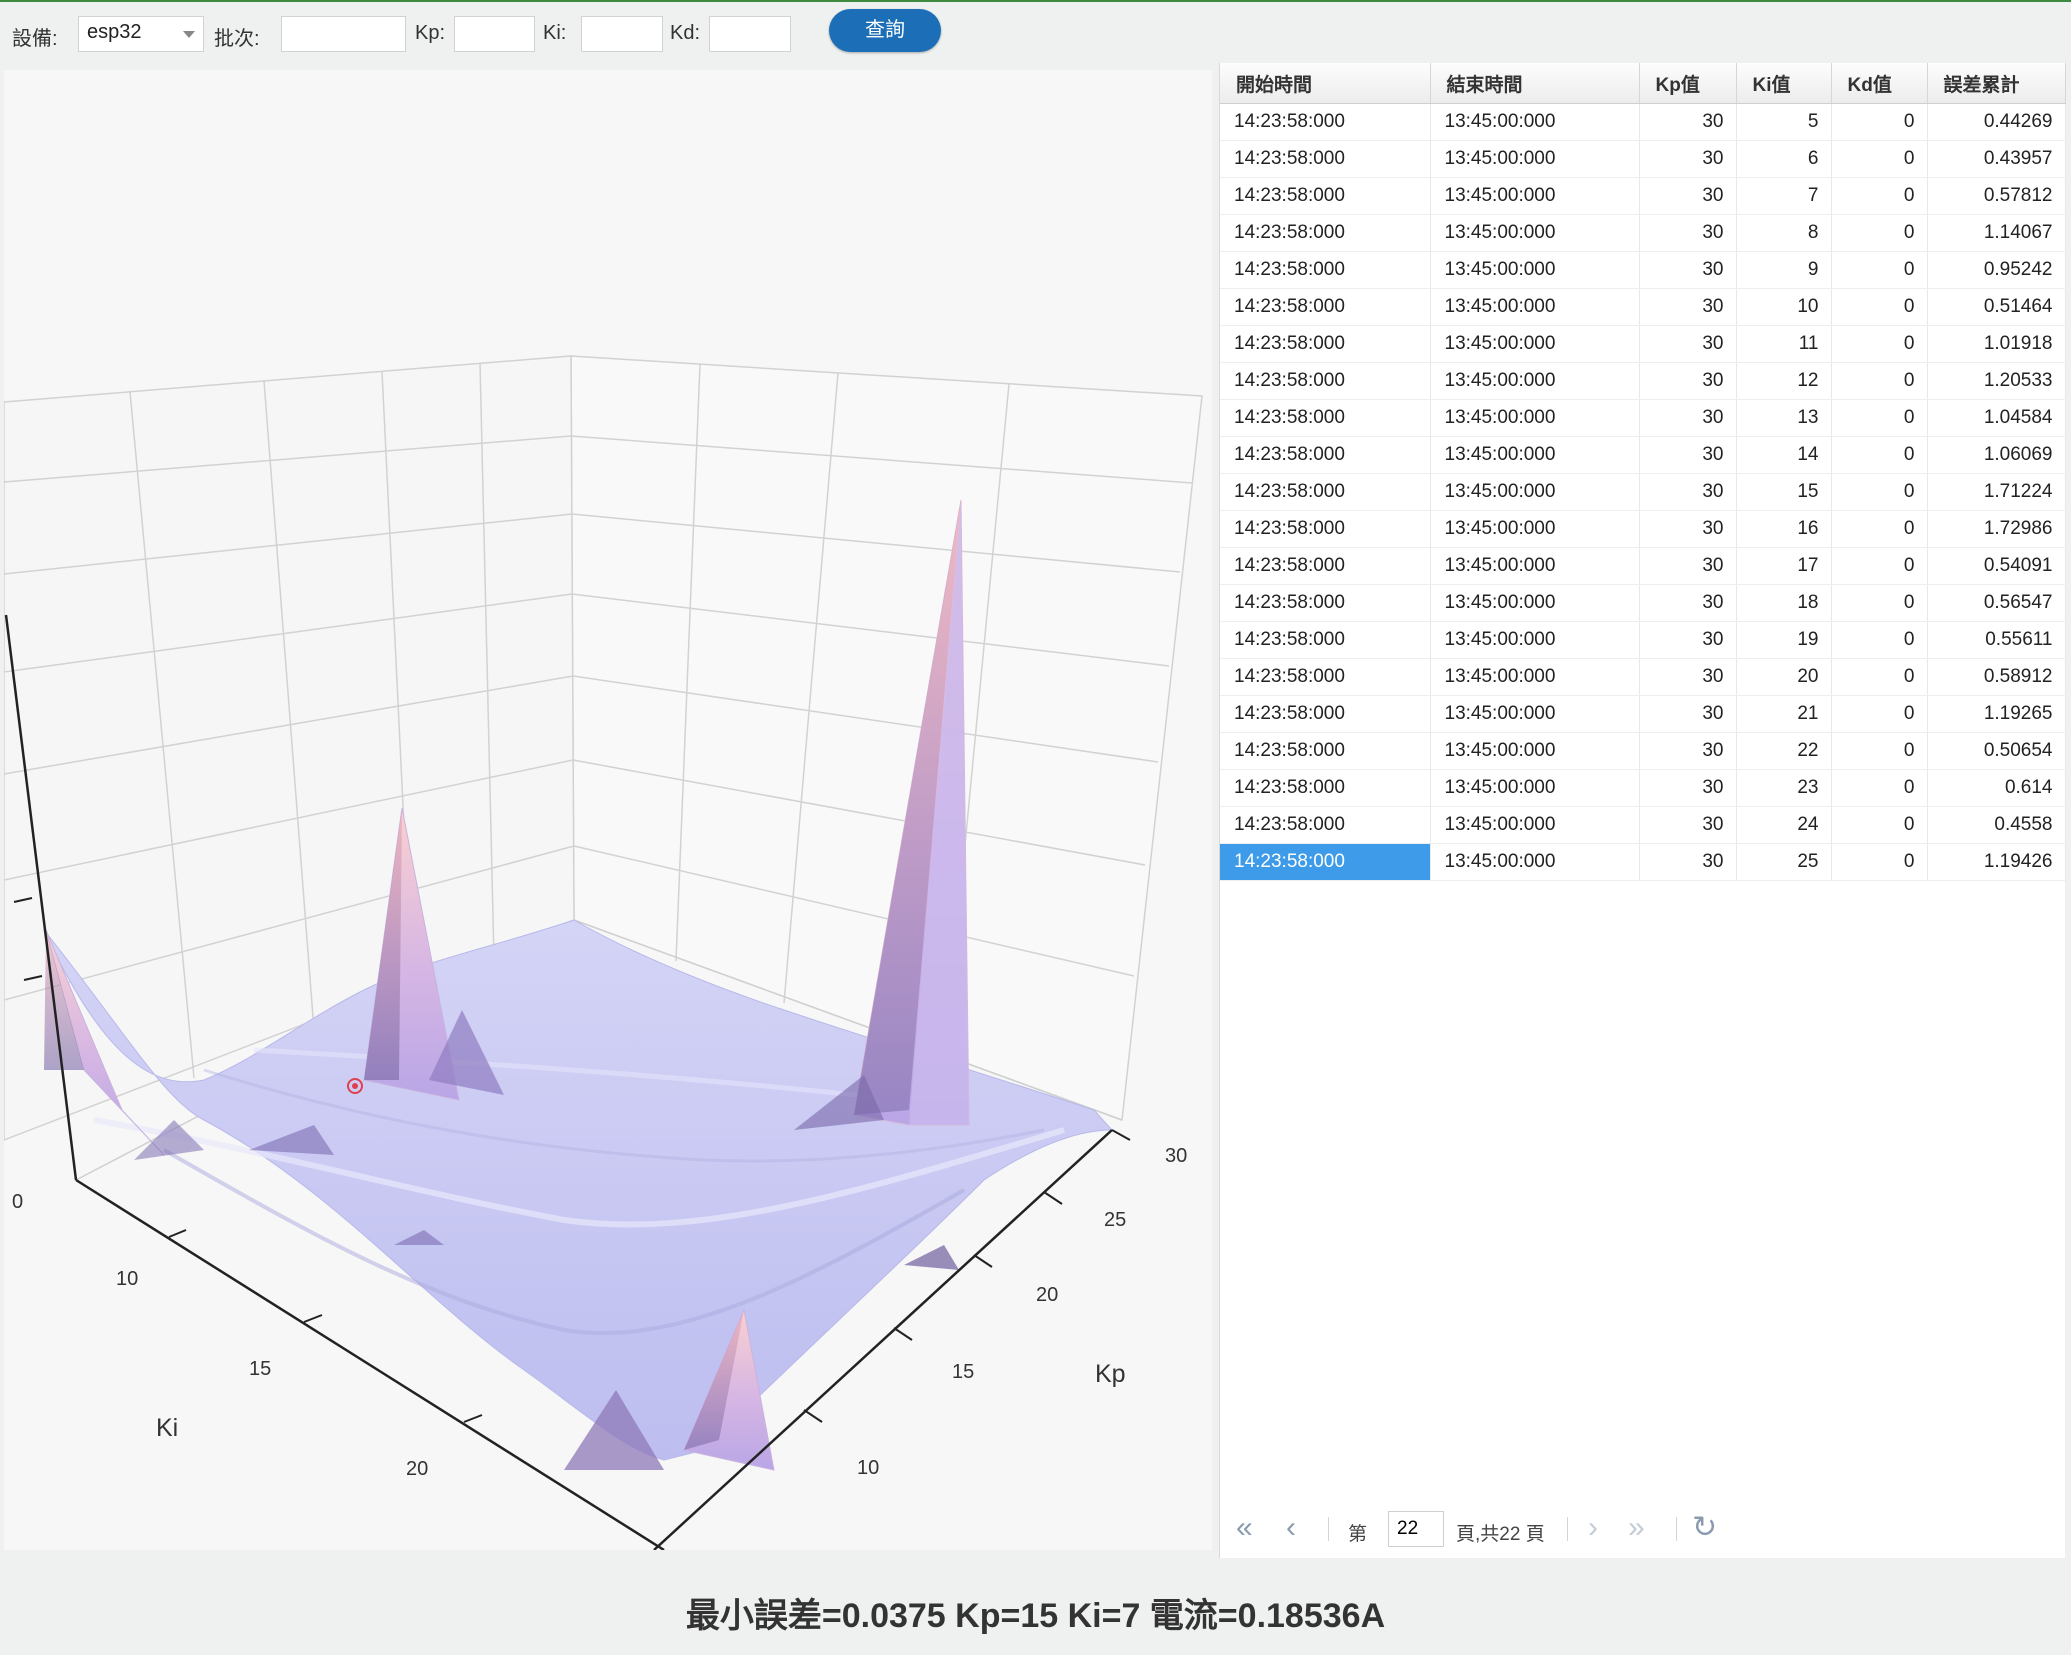 The height and width of the screenshot is (1655, 2071). Describe the element at coordinates (1996, 159) in the screenshot. I see `table-cell: 0.43957` at that location.